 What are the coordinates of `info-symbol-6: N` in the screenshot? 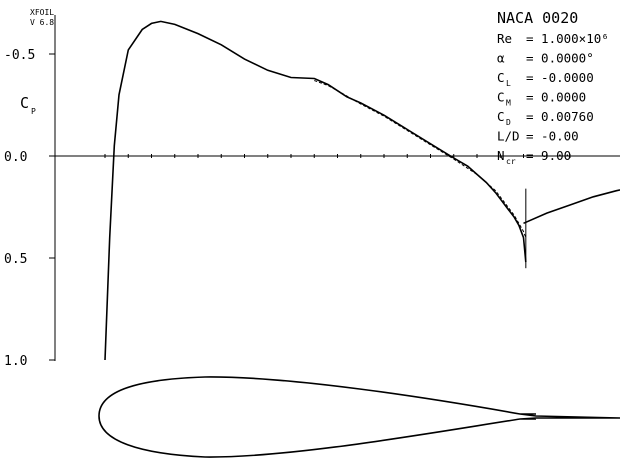 It's located at (501, 155).